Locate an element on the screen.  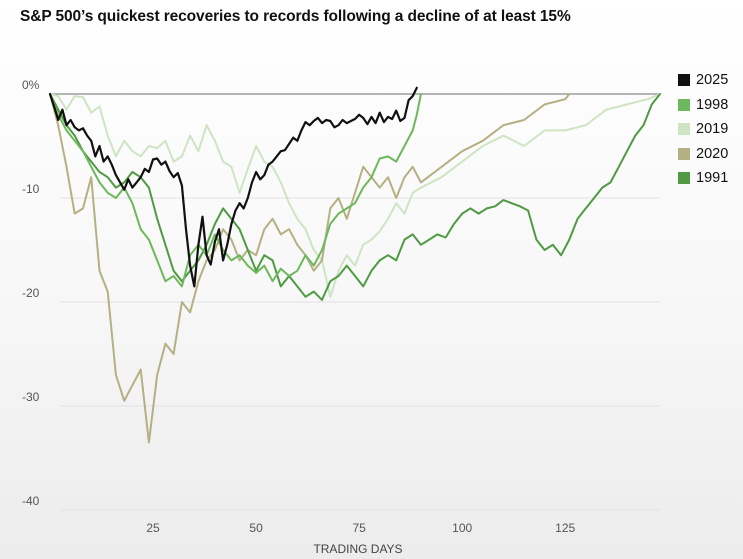
x-tick-label: 50 is located at coordinates (256, 528).